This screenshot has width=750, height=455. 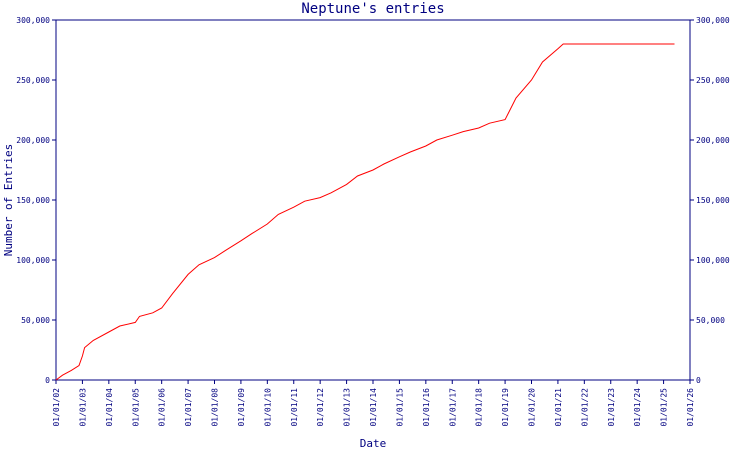 I want to click on x-tick-label: 01/01/14, so click(x=373, y=407).